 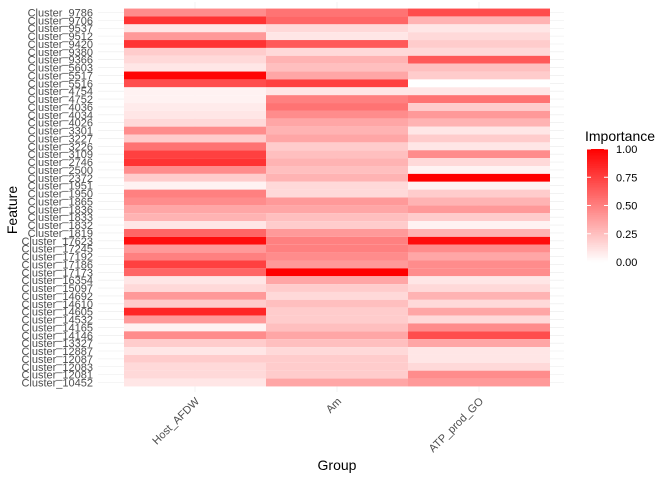 What do you see at coordinates (334, 406) in the screenshot?
I see `x-tick-label: Am` at bounding box center [334, 406].